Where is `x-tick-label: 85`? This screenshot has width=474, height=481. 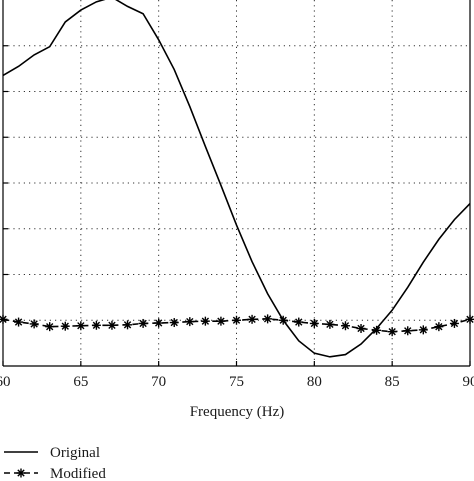
x-tick-label: 85 is located at coordinates (392, 382).